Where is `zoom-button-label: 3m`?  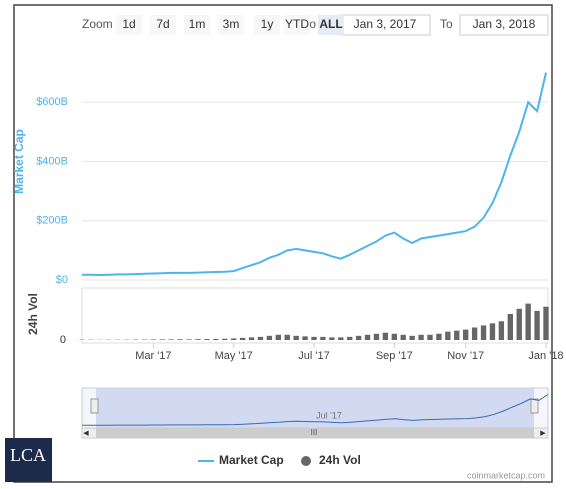 zoom-button-label: 3m is located at coordinates (231, 24).